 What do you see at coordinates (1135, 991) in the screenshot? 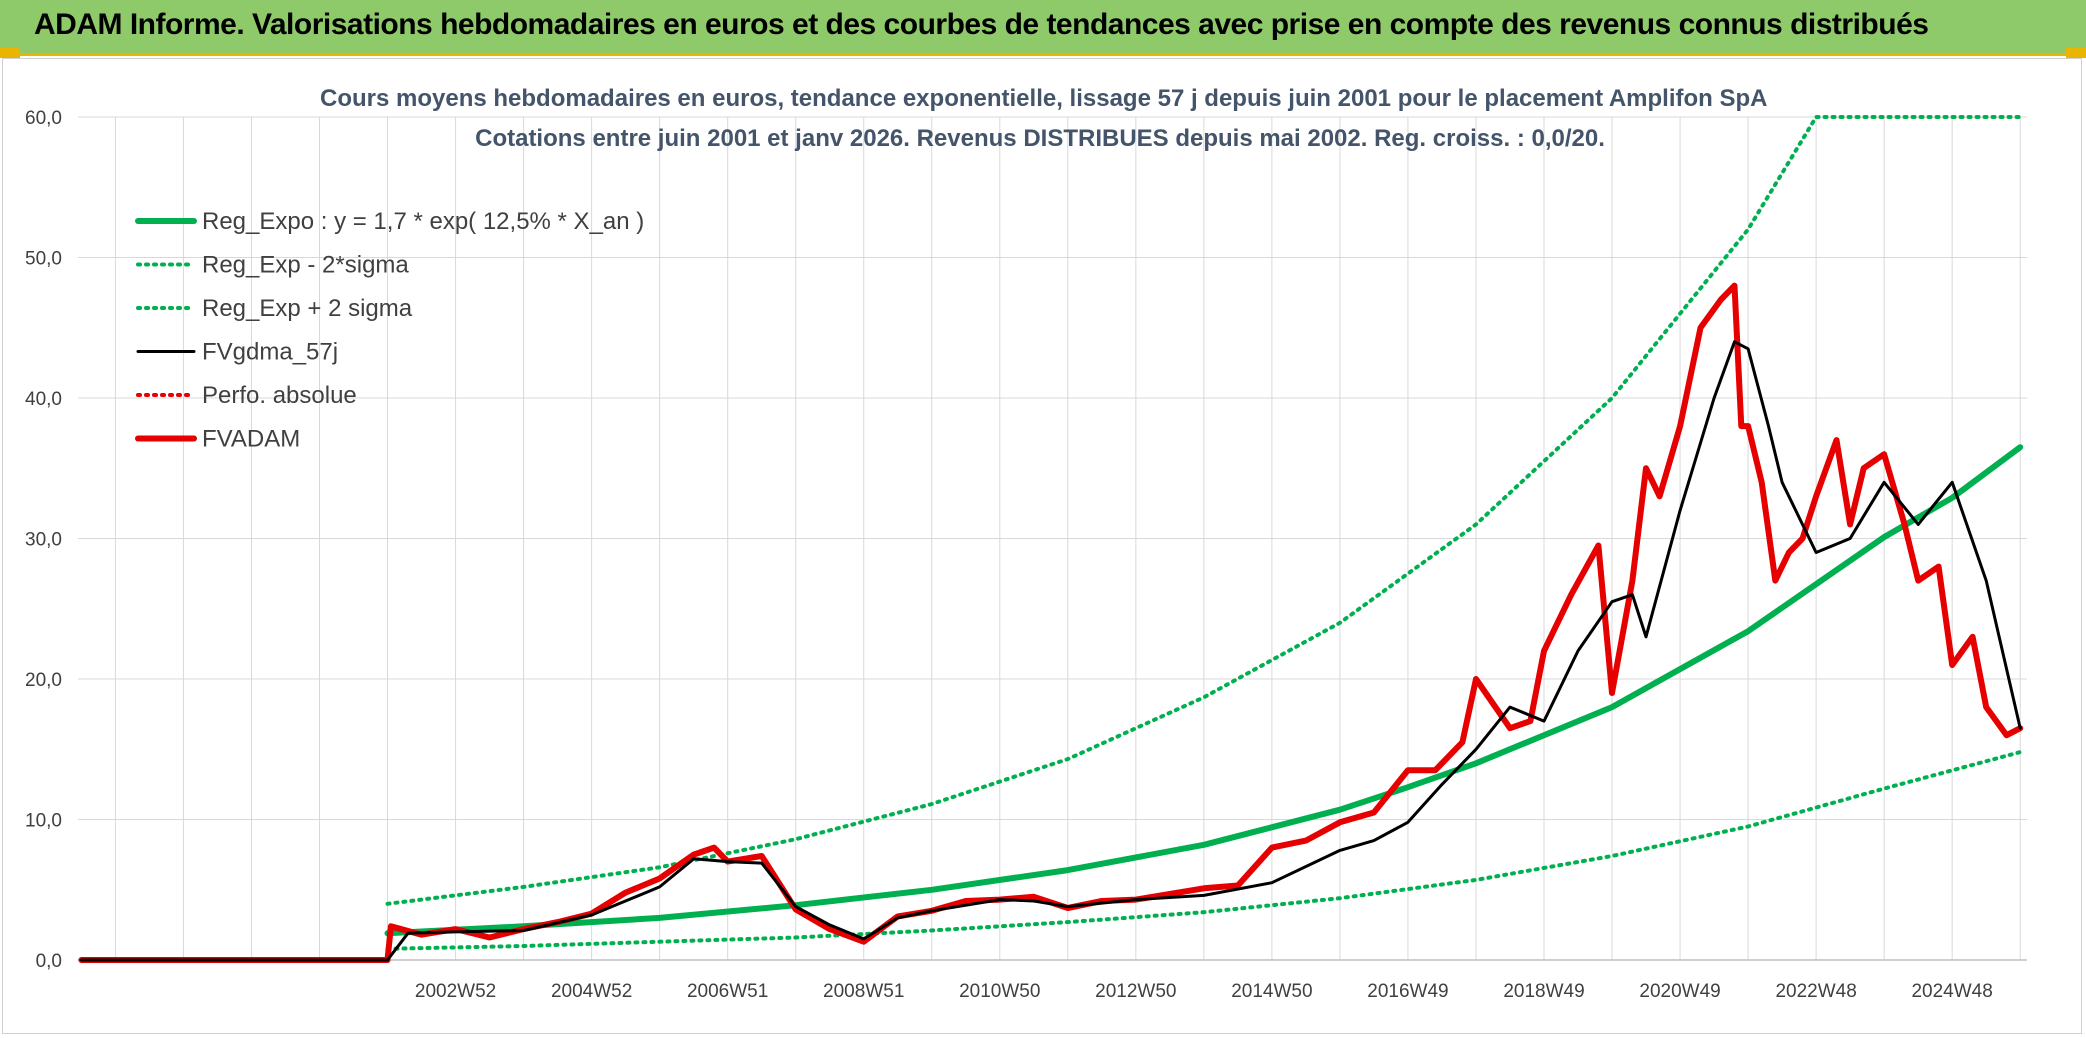
I see `x-tick-label: 2012W50` at bounding box center [1135, 991].